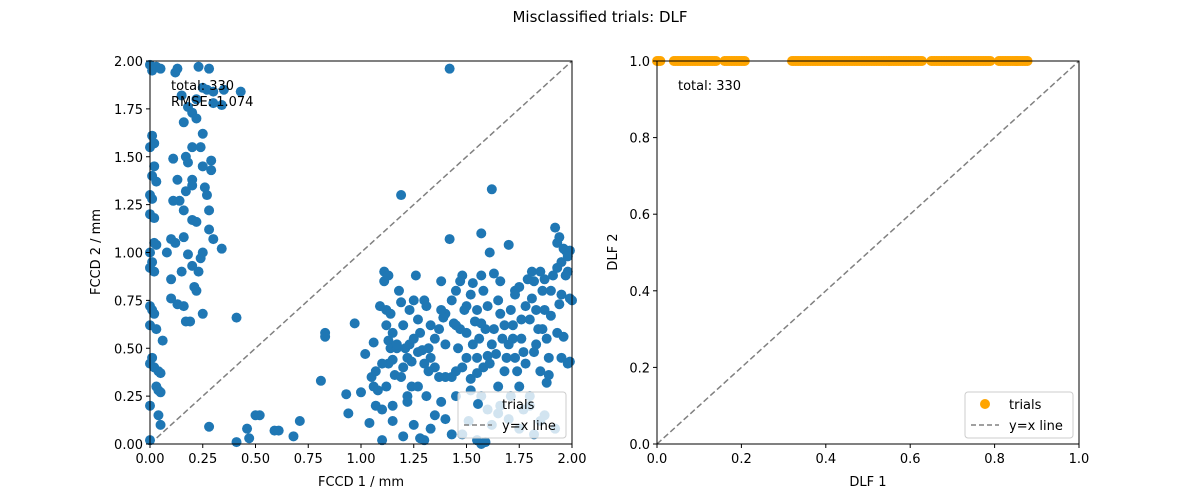 Image resolution: width=1200 pixels, height=500 pixels. Describe the element at coordinates (529, 426) in the screenshot. I see `legend-label-yx: y=x line` at that location.